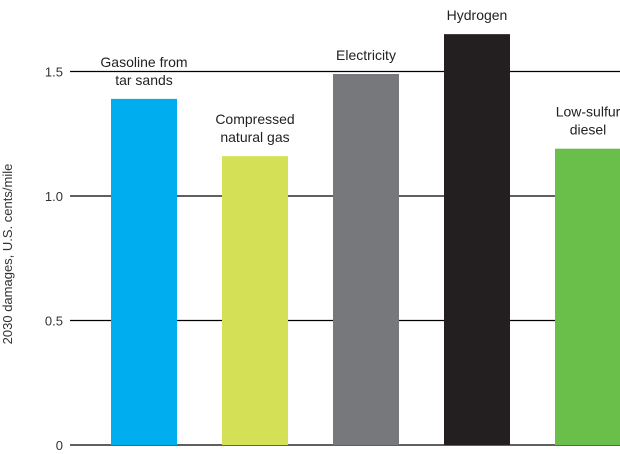 The image size is (620, 454). I want to click on y-axis-label: 2030 damages, U.S. cents/mile, so click(7, 254).